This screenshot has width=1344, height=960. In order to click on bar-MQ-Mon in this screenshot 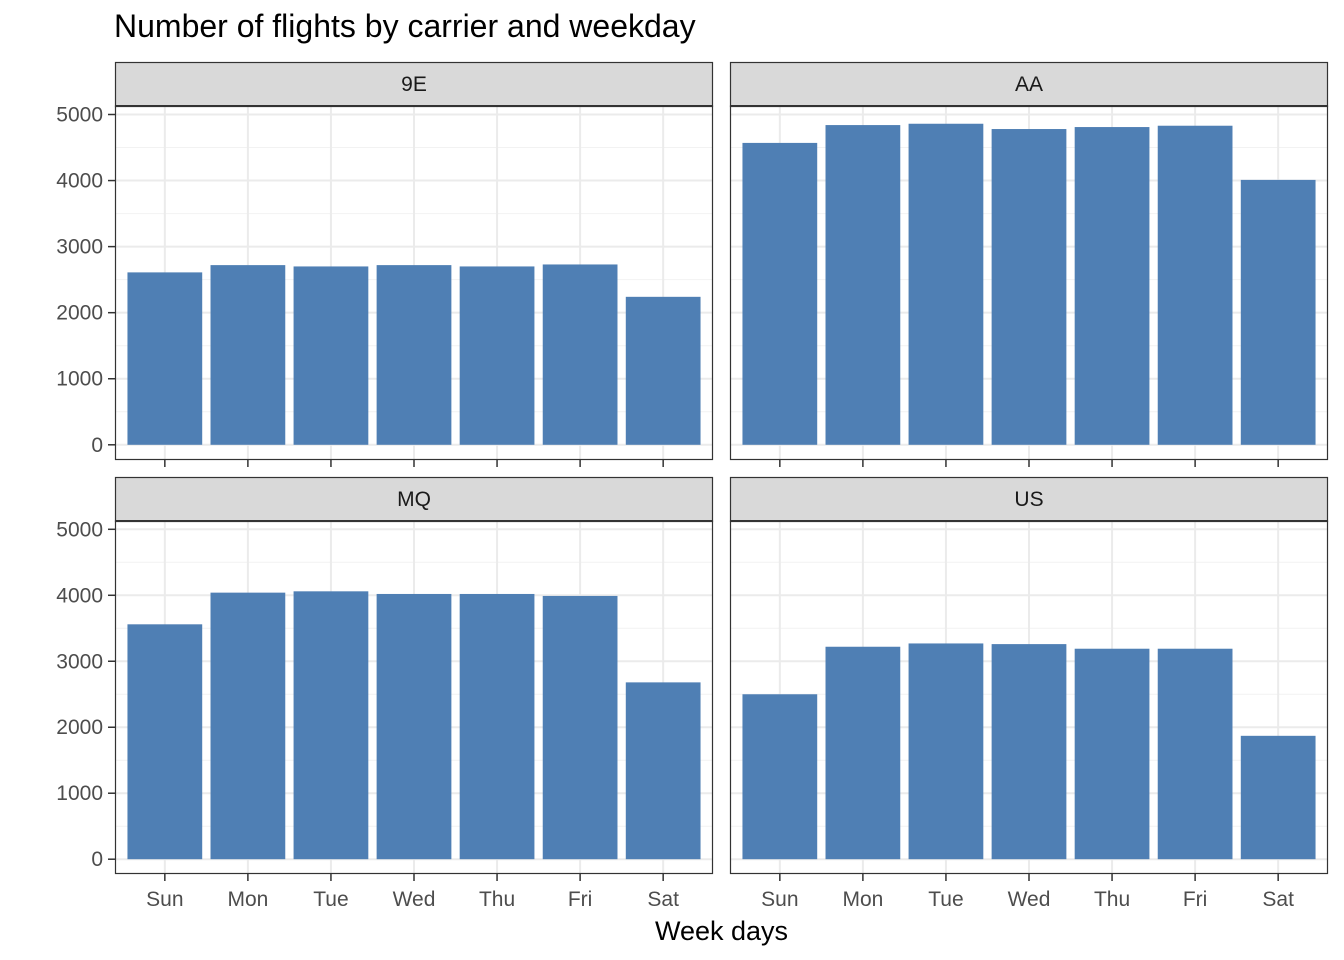, I will do `click(248, 726)`.